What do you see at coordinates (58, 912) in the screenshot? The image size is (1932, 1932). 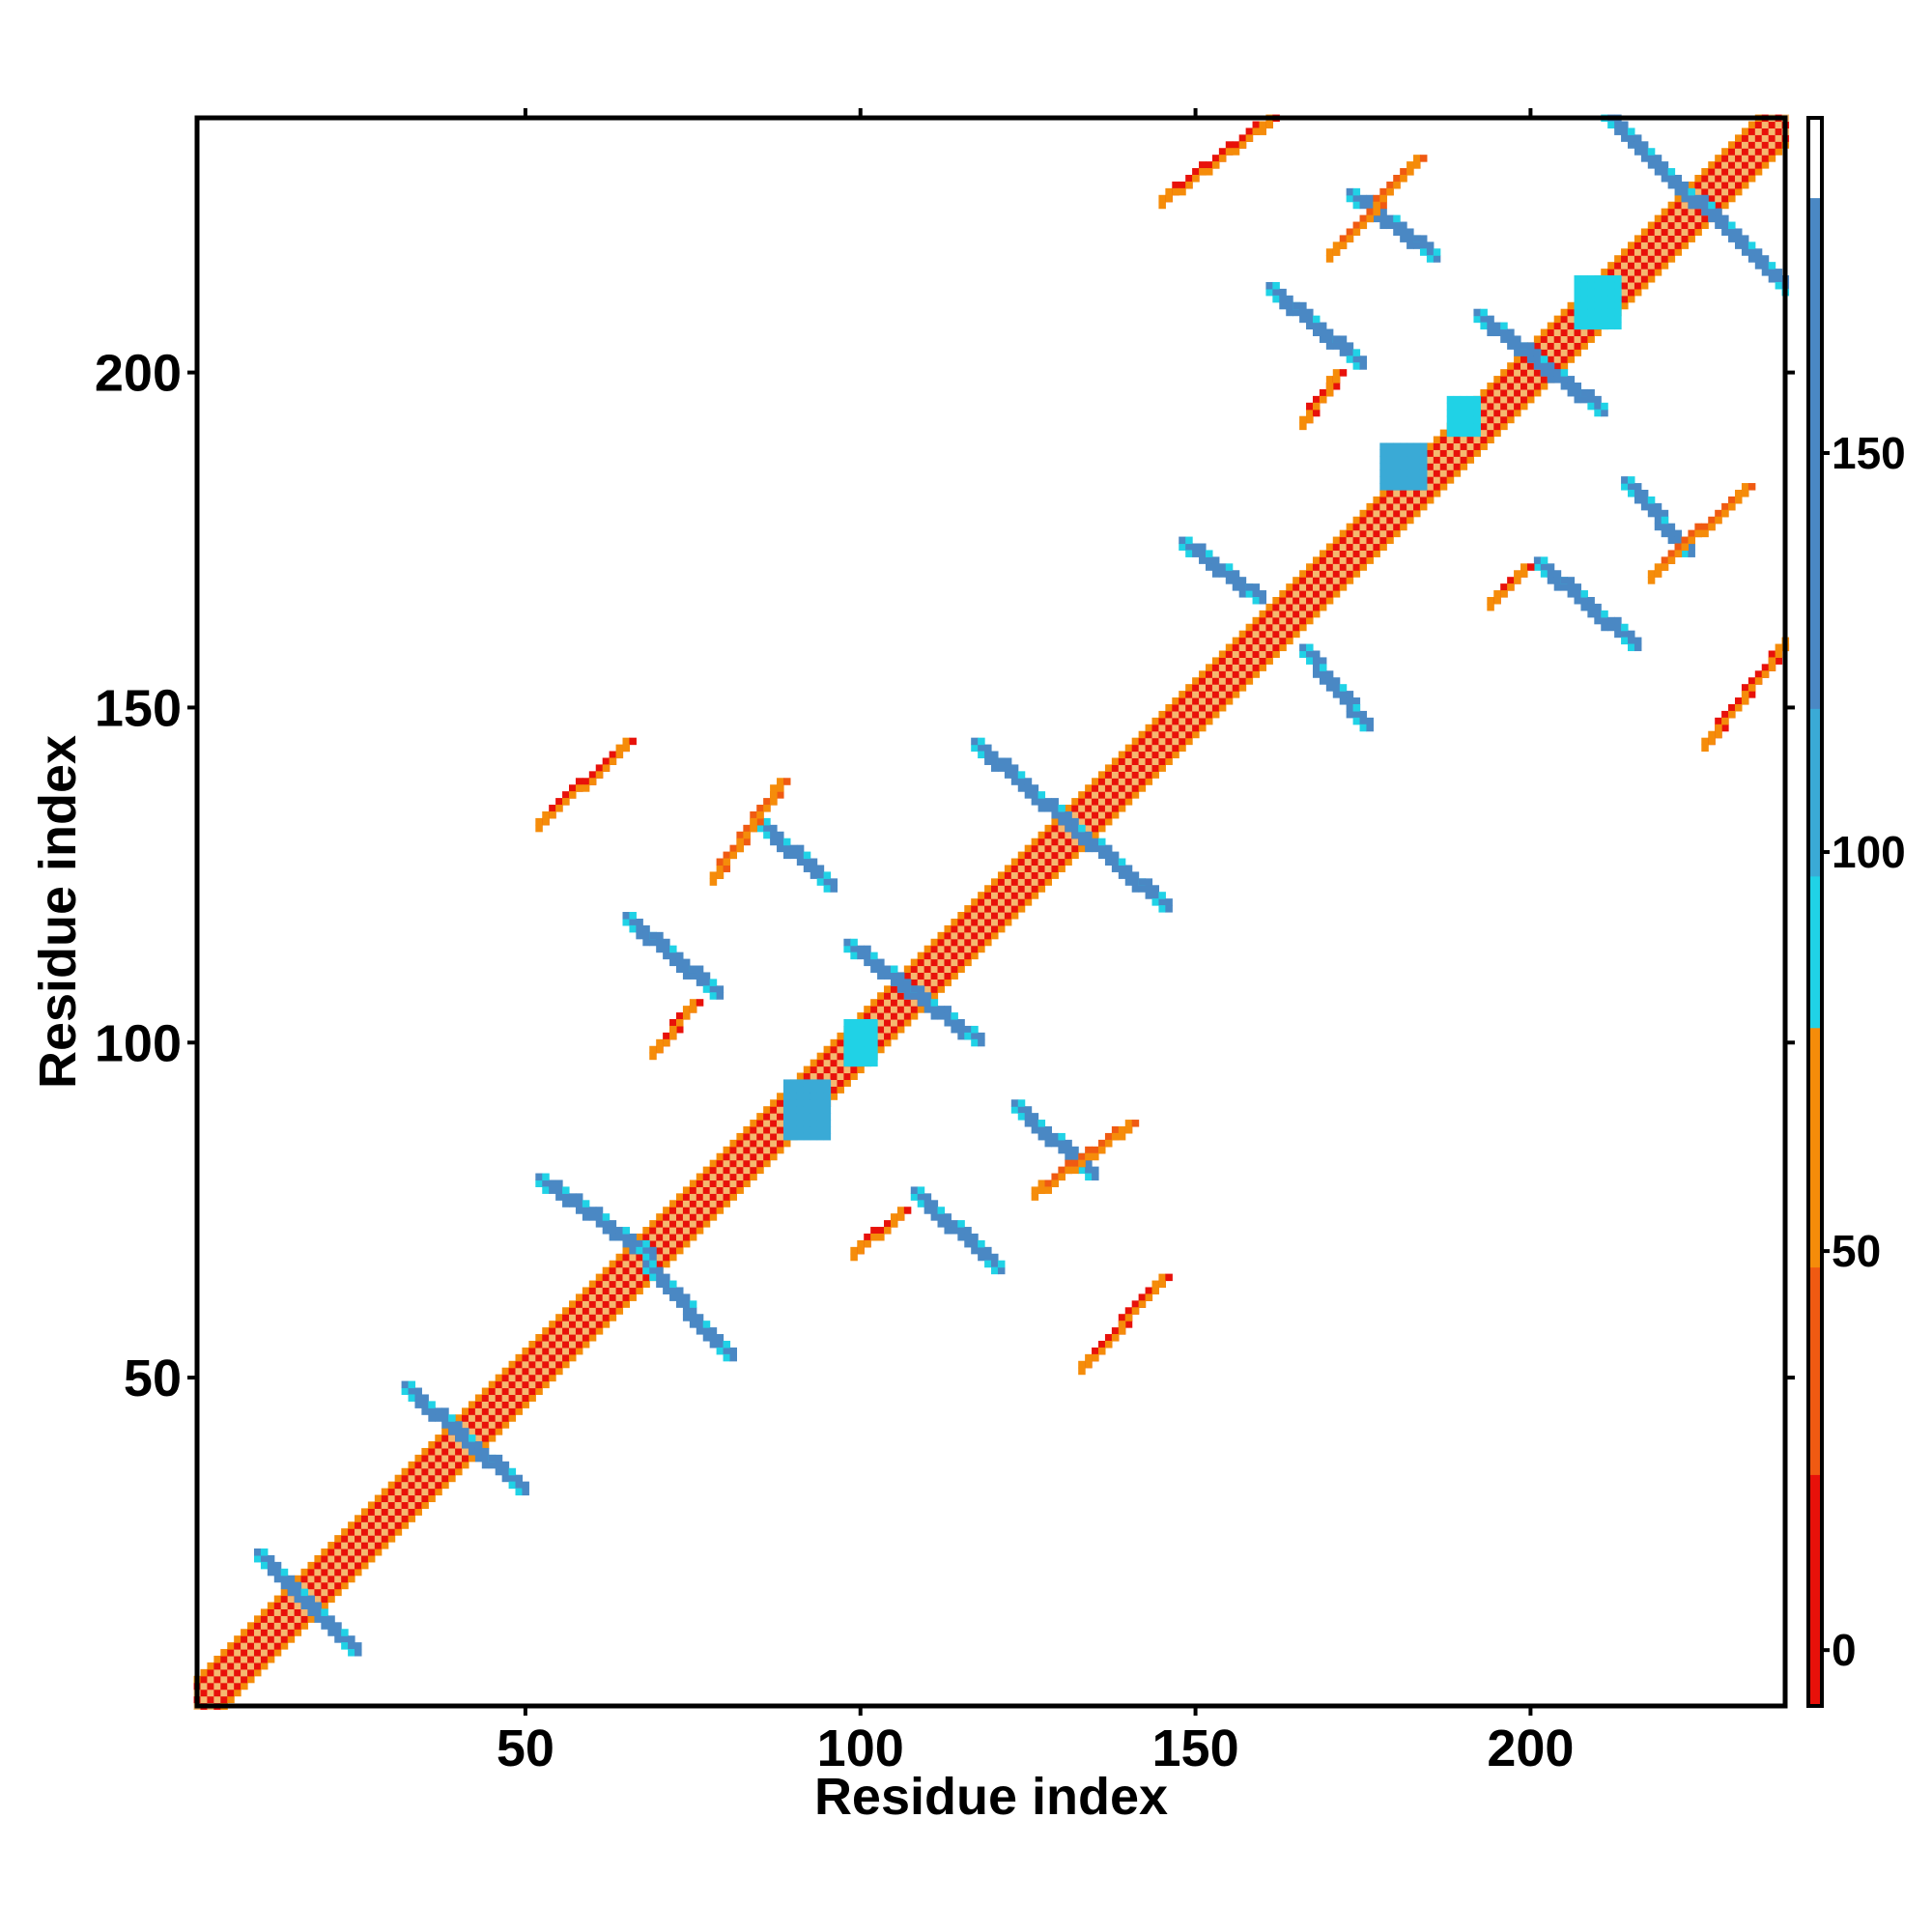 I see `y-axis-title: Residue index` at bounding box center [58, 912].